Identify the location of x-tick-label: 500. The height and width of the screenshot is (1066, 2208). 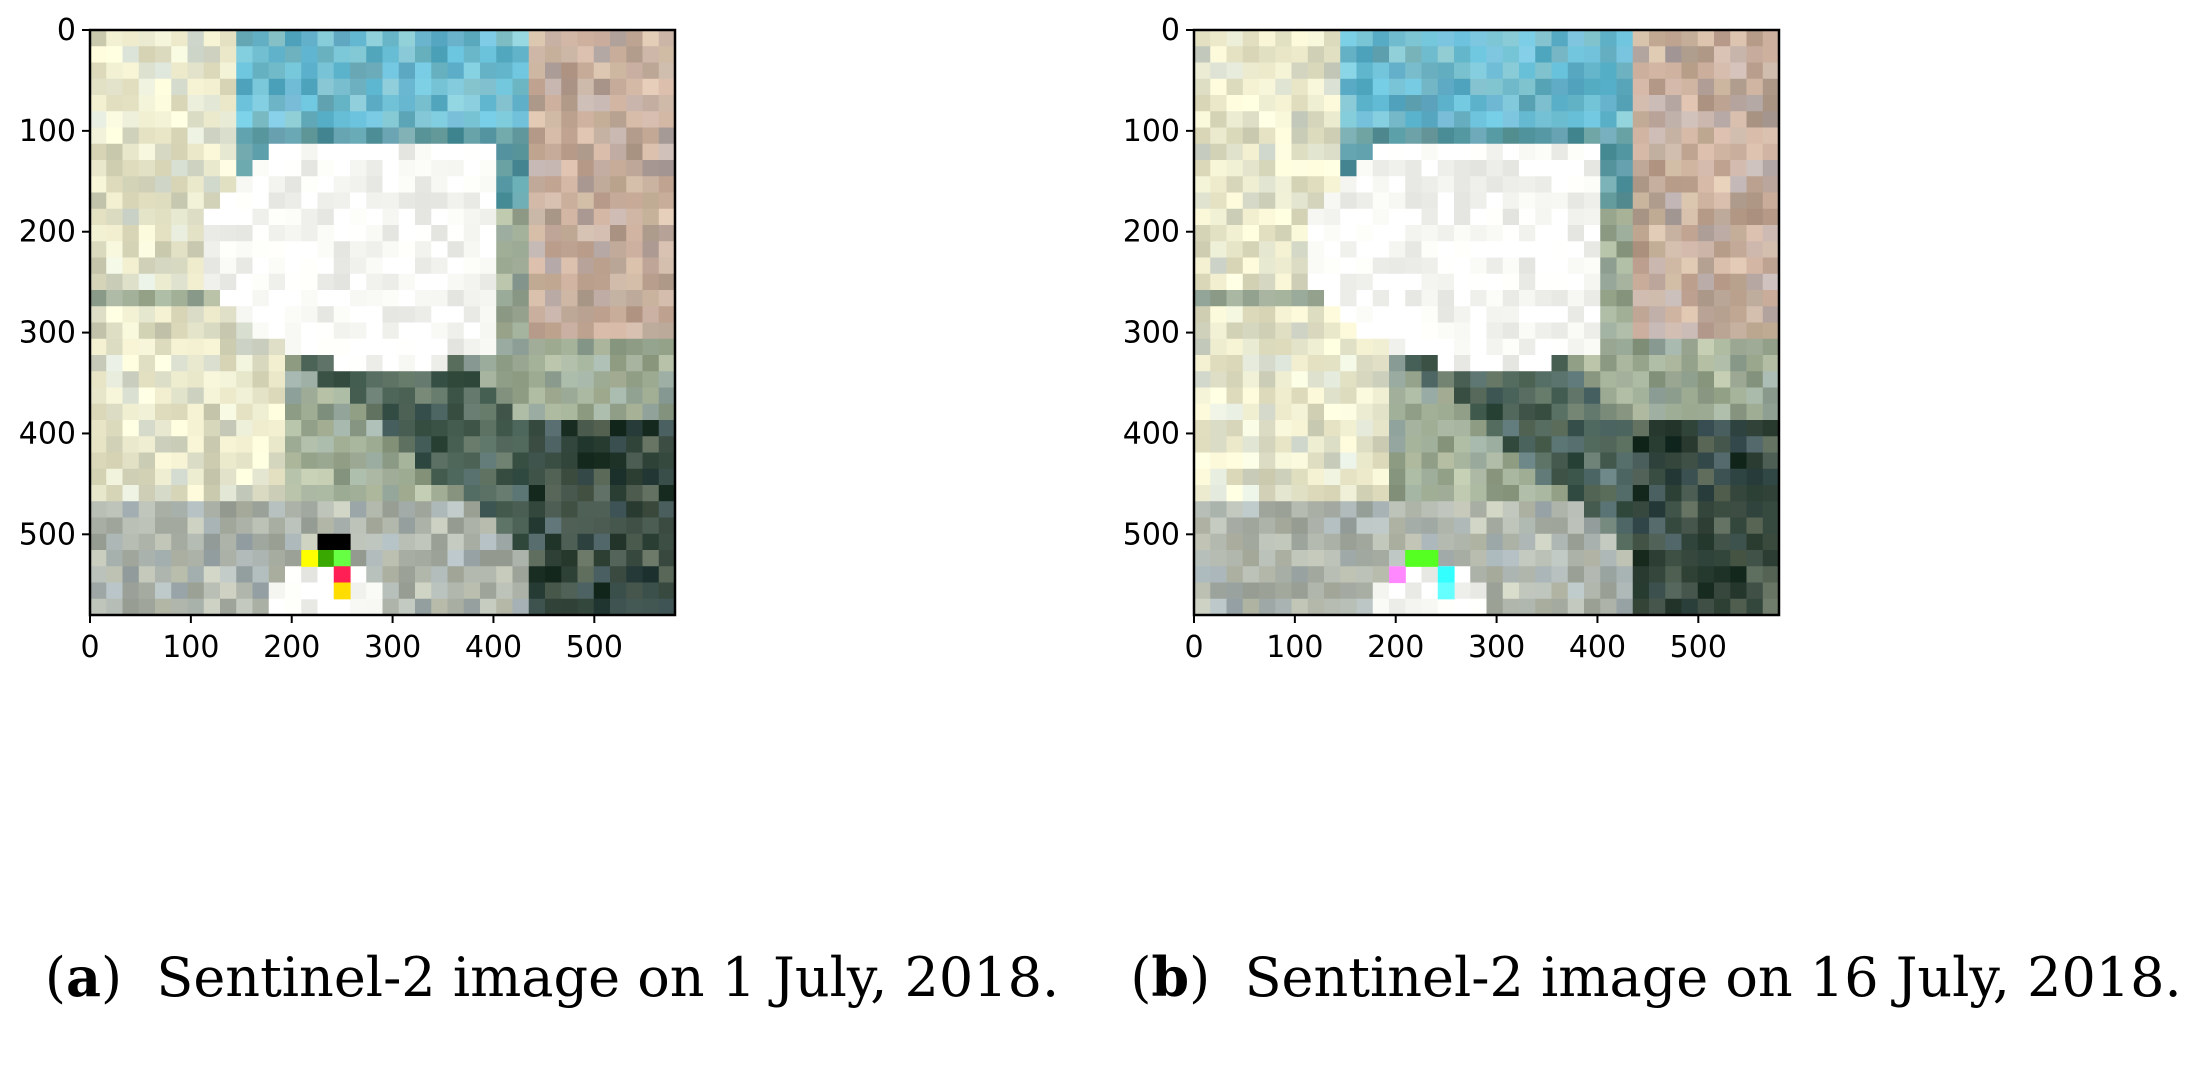
(1698, 647).